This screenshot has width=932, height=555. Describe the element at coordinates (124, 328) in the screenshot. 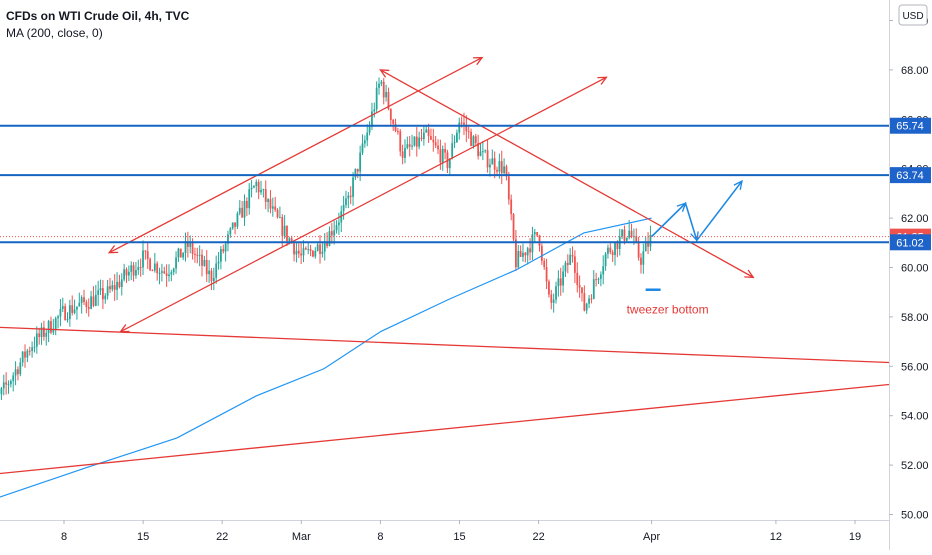

I see `trendline-arrowhead` at that location.